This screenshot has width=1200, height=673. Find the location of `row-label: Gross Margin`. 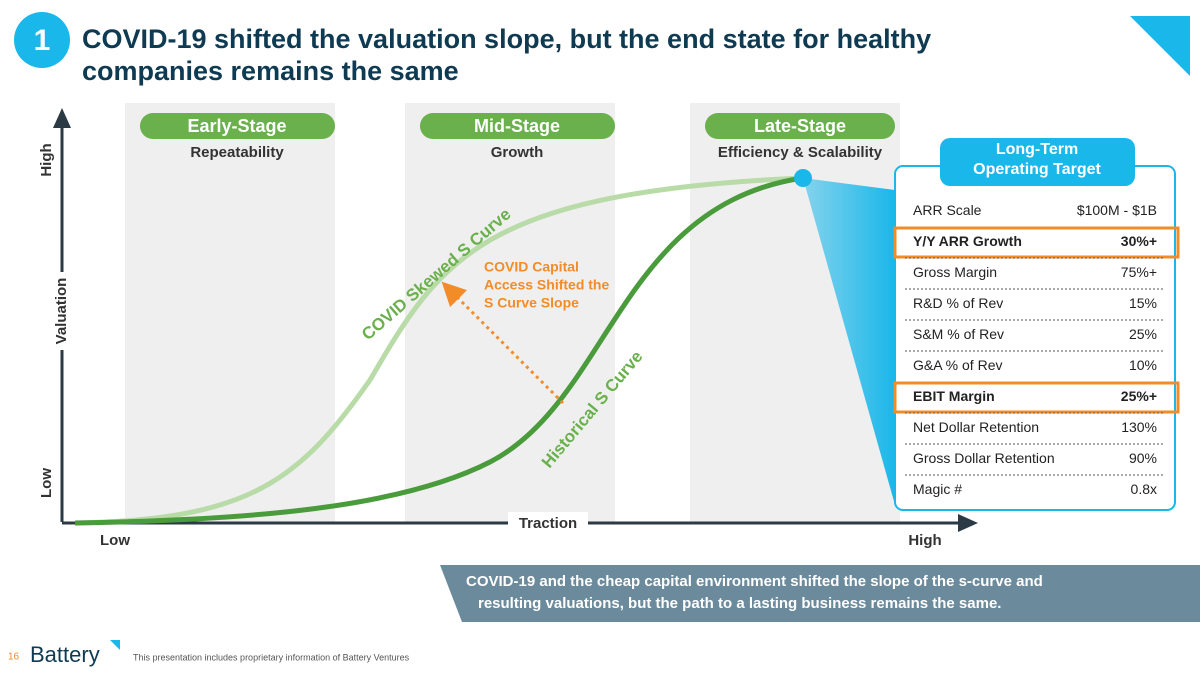

row-label: Gross Margin is located at coordinates (955, 272).